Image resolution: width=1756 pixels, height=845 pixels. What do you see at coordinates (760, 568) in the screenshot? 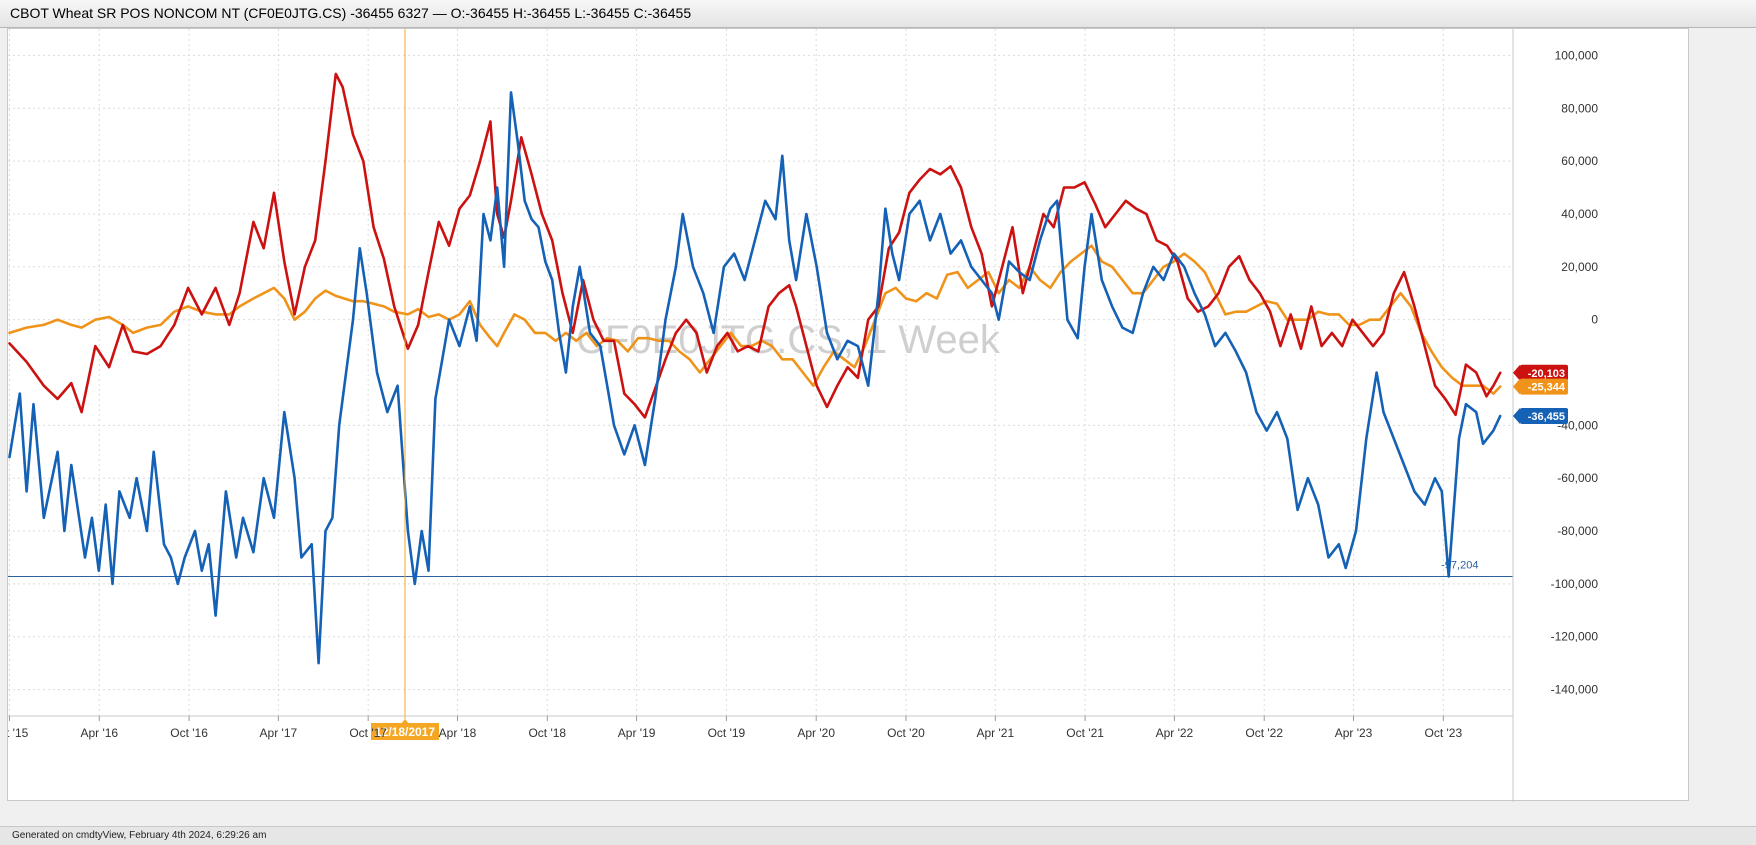
I see `min-line-layer: -97,204` at bounding box center [760, 568].